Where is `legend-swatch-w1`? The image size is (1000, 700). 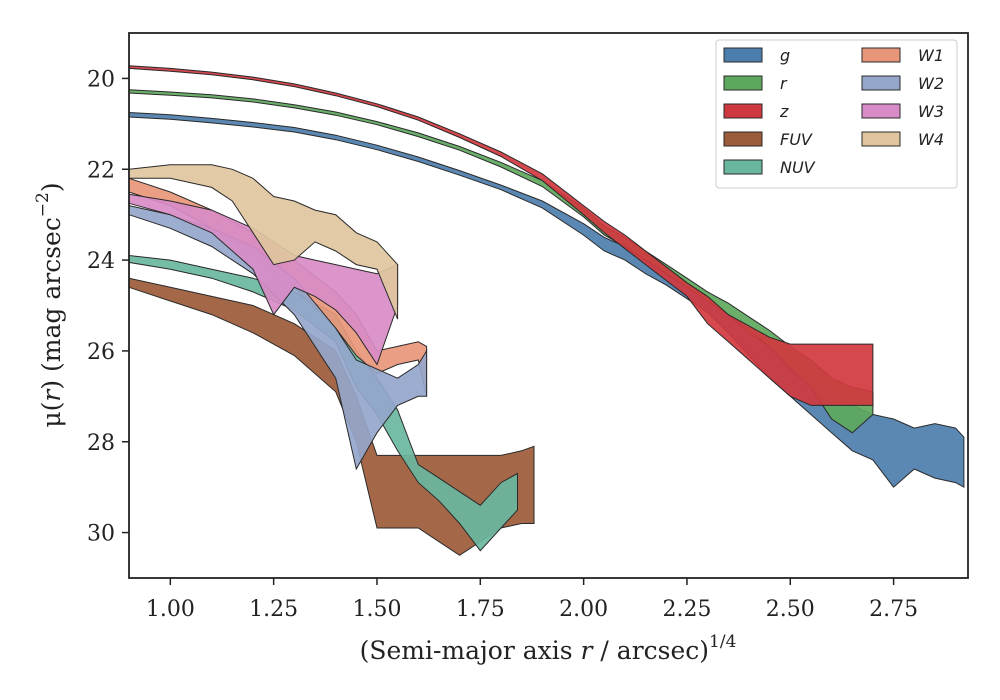 legend-swatch-w1 is located at coordinates (881, 55).